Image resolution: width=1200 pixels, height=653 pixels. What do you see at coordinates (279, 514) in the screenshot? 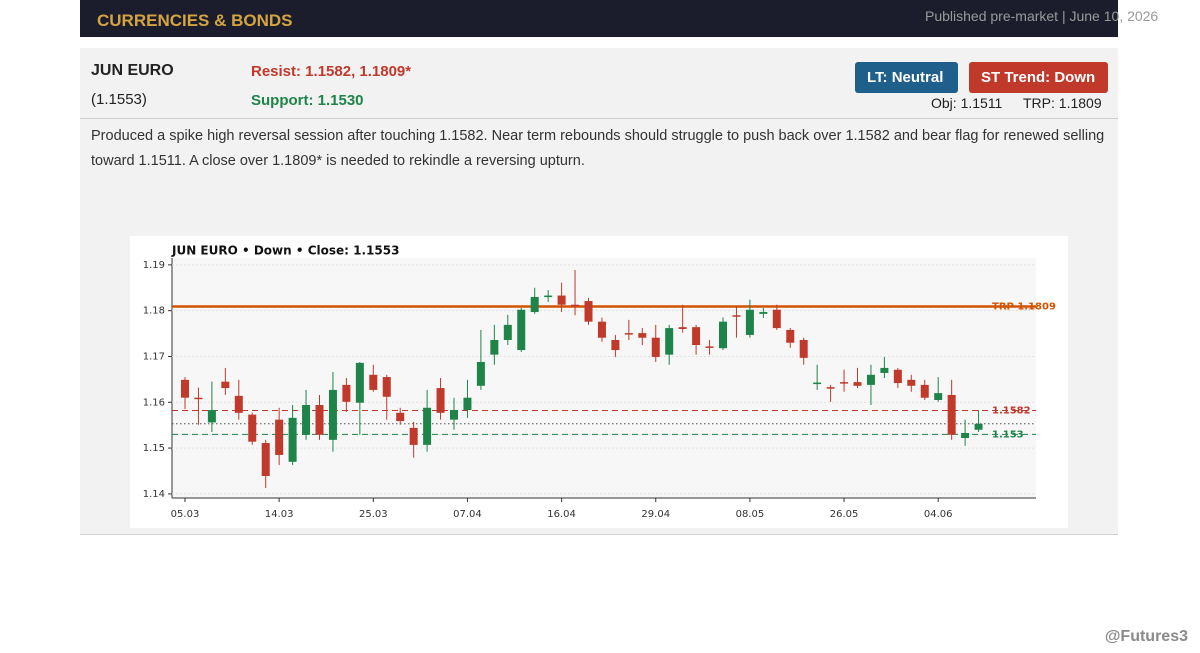
I see `x-tick-label: 14.03` at bounding box center [279, 514].